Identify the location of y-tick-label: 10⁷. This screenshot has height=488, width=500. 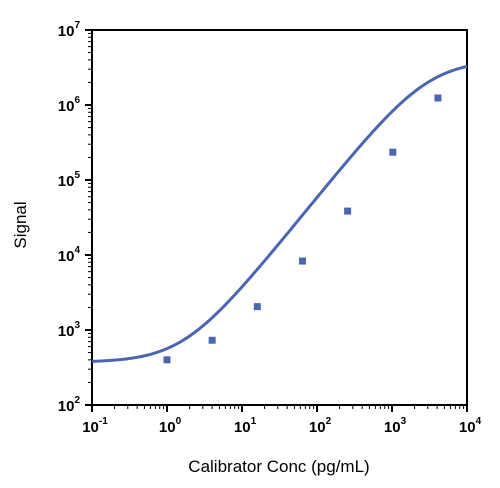
(69, 30).